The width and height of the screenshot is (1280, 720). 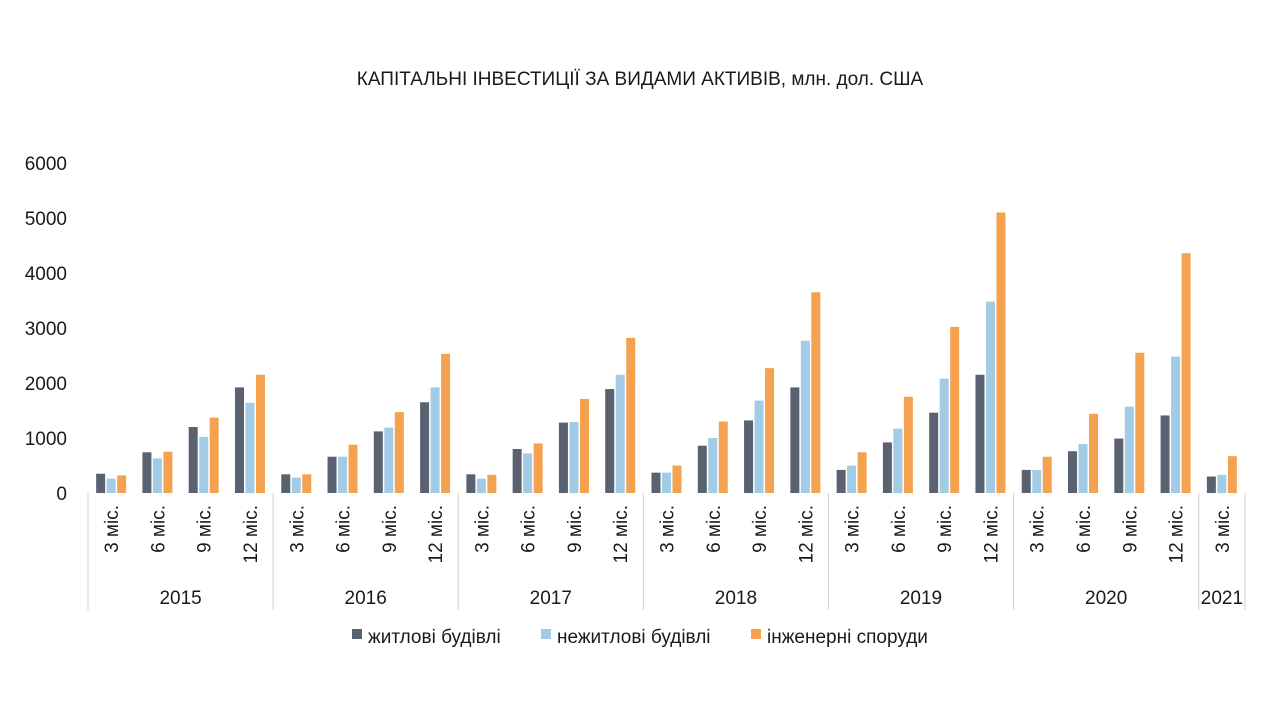 What do you see at coordinates (46, 274) in the screenshot?
I see `y-tick-label: 4000` at bounding box center [46, 274].